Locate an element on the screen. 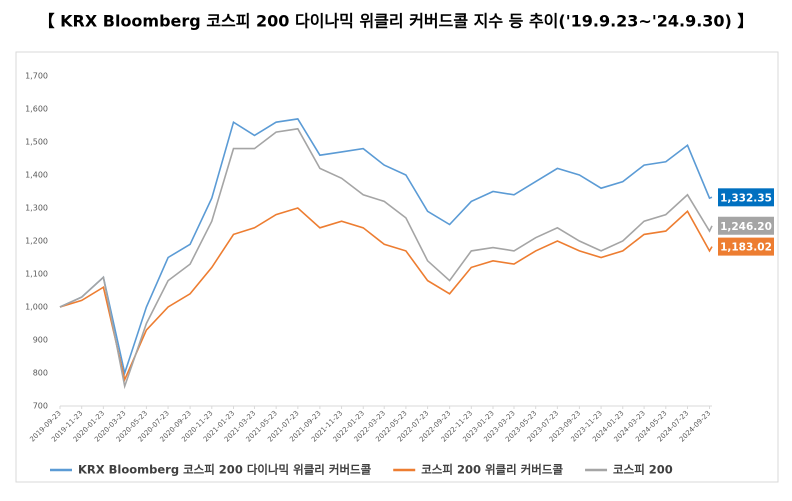 The image size is (792, 501). y-tick-label: 1,600 is located at coordinates (36, 109).